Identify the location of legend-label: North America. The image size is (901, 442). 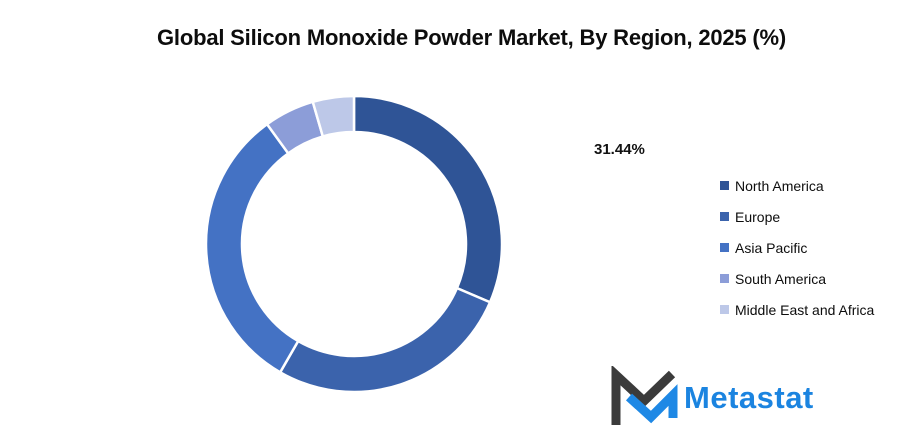
(779, 185).